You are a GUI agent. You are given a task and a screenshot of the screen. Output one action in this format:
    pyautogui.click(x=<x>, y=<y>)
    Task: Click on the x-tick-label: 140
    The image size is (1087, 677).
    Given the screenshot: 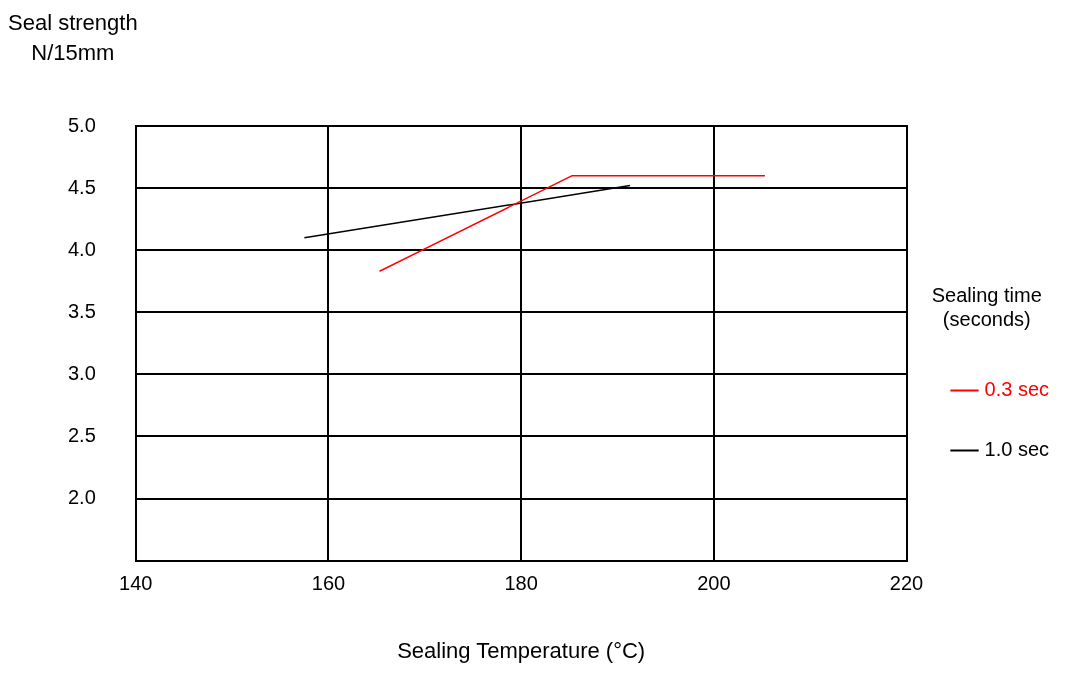 What is the action you would take?
    pyautogui.click(x=136, y=583)
    